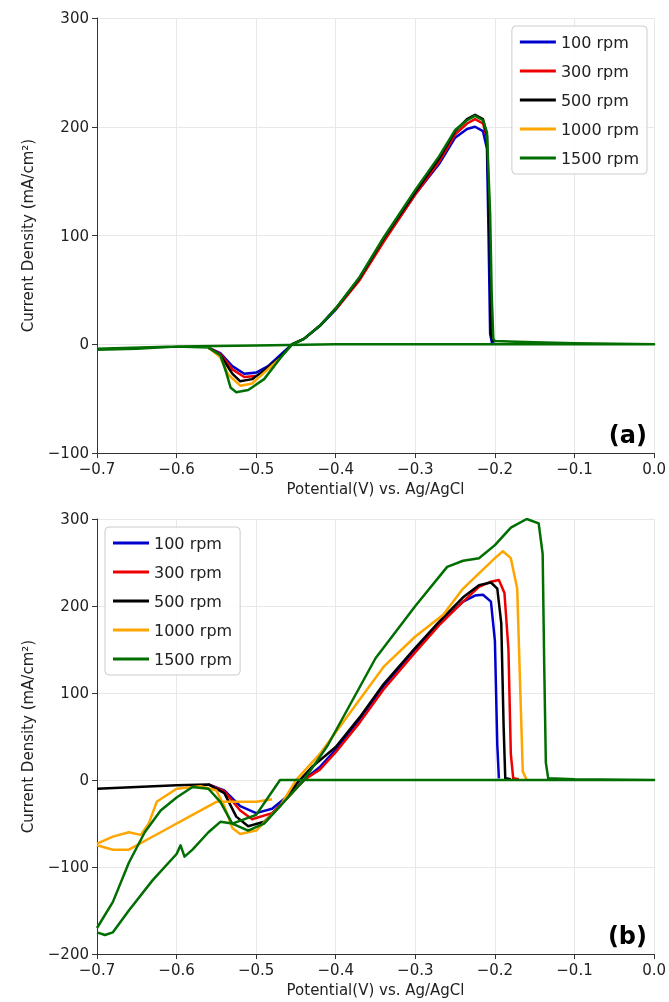  I want to click on annotation: (b), so click(627, 936).